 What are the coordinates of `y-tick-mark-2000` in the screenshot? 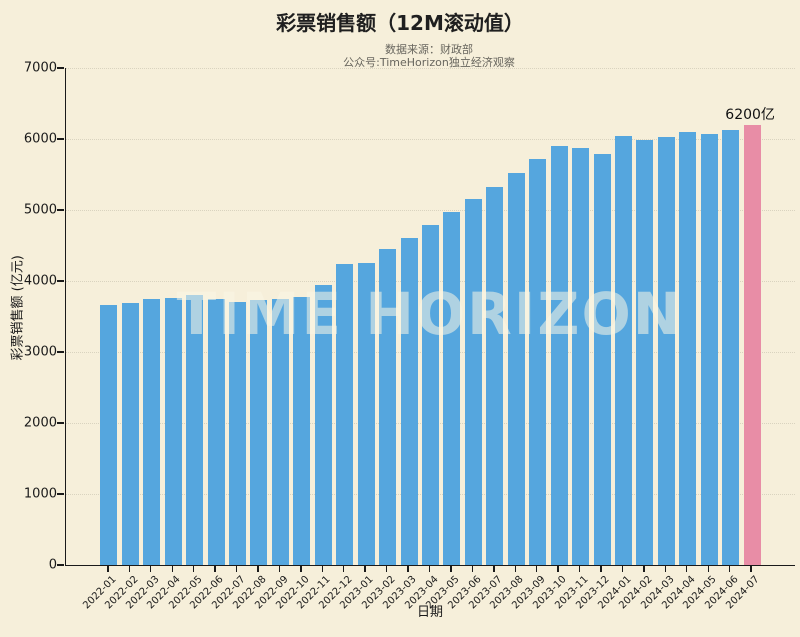 It's located at (60, 423).